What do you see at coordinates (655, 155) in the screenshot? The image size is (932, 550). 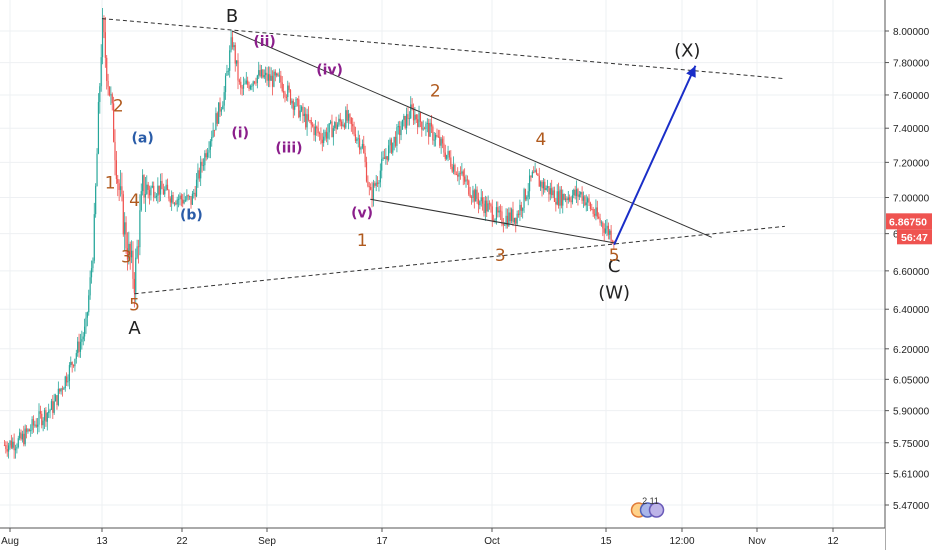 I see `projection-arrow` at bounding box center [655, 155].